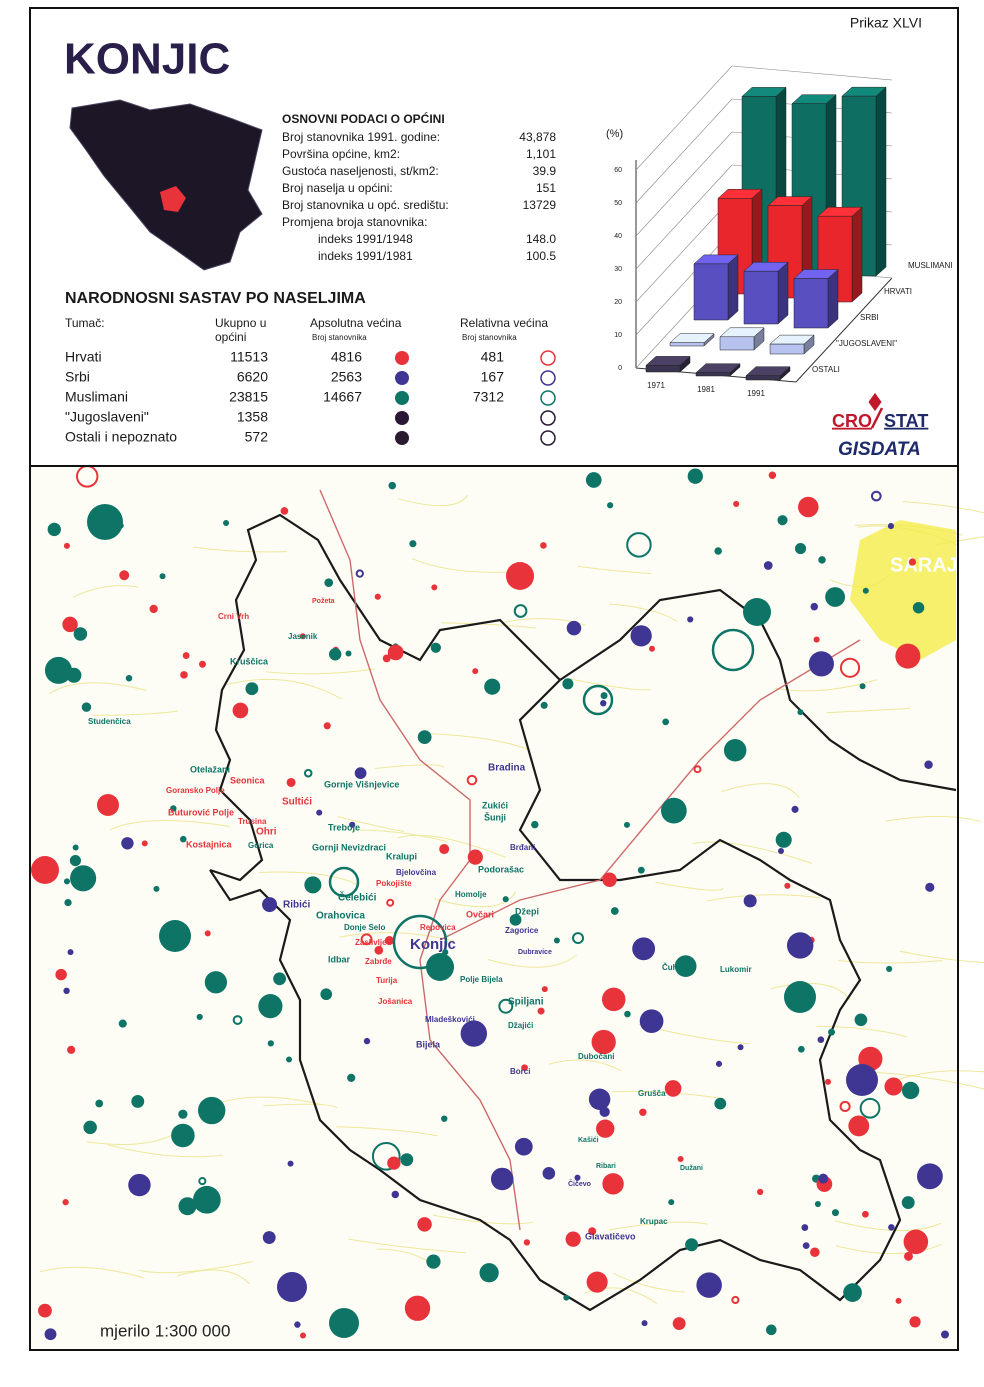 The height and width of the screenshot is (1387, 984). What do you see at coordinates (240, 323) in the screenshot?
I see `column-header: Ukupno u` at bounding box center [240, 323].